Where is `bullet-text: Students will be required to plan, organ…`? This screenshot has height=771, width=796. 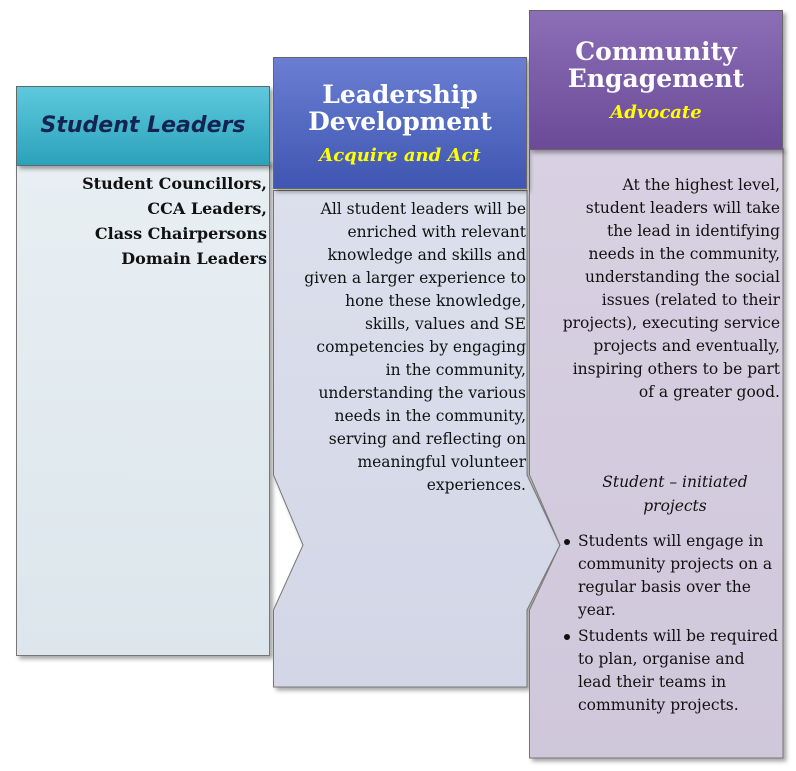 bullet-text: Students will be required to plan, organ… is located at coordinates (678, 670).